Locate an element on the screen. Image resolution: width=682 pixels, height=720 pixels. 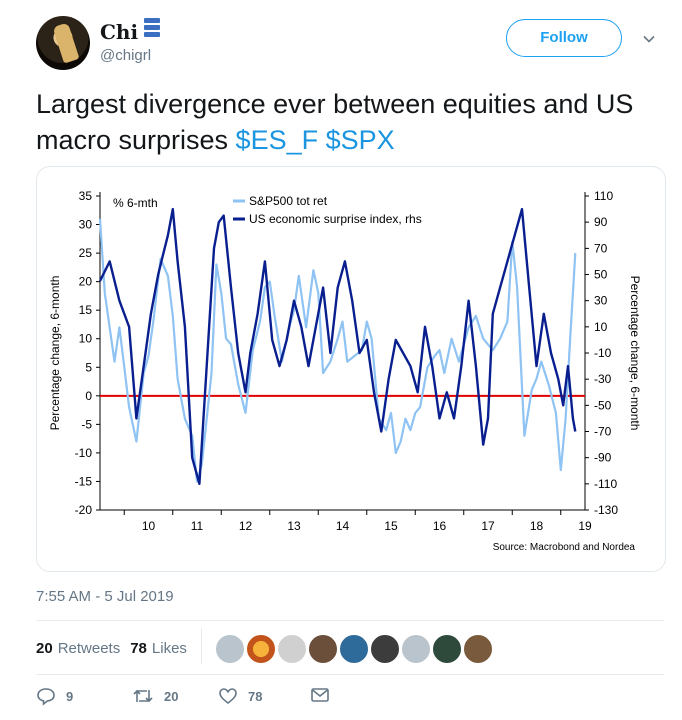
y-left-tick-label: -10 is located at coordinates (84, 453).